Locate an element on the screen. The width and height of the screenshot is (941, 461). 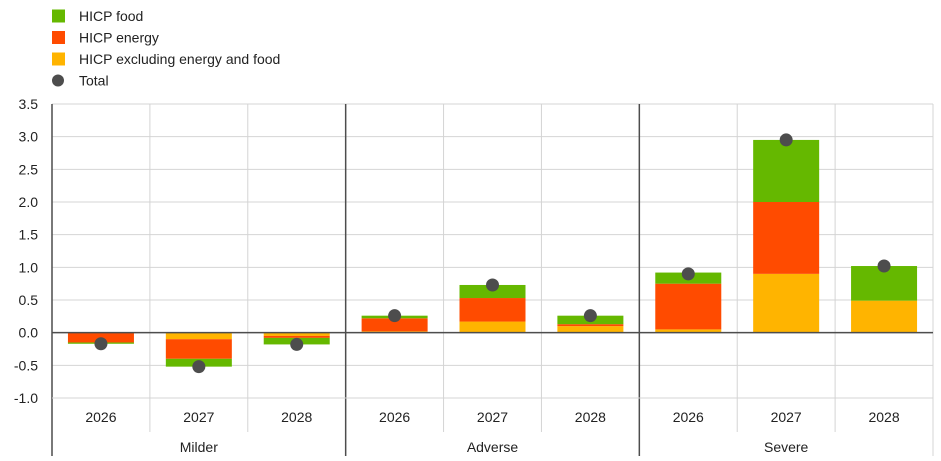
group-label: Milder is located at coordinates (199, 447).